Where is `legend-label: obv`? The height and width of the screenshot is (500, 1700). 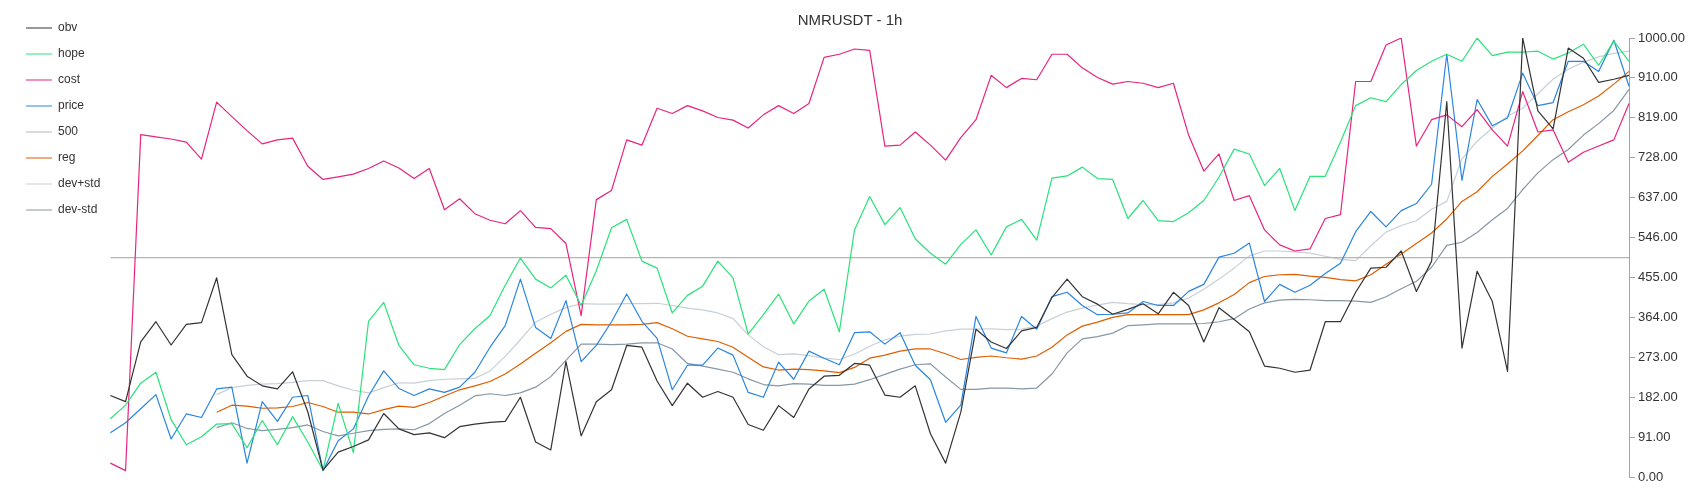
legend-label: obv is located at coordinates (68, 27).